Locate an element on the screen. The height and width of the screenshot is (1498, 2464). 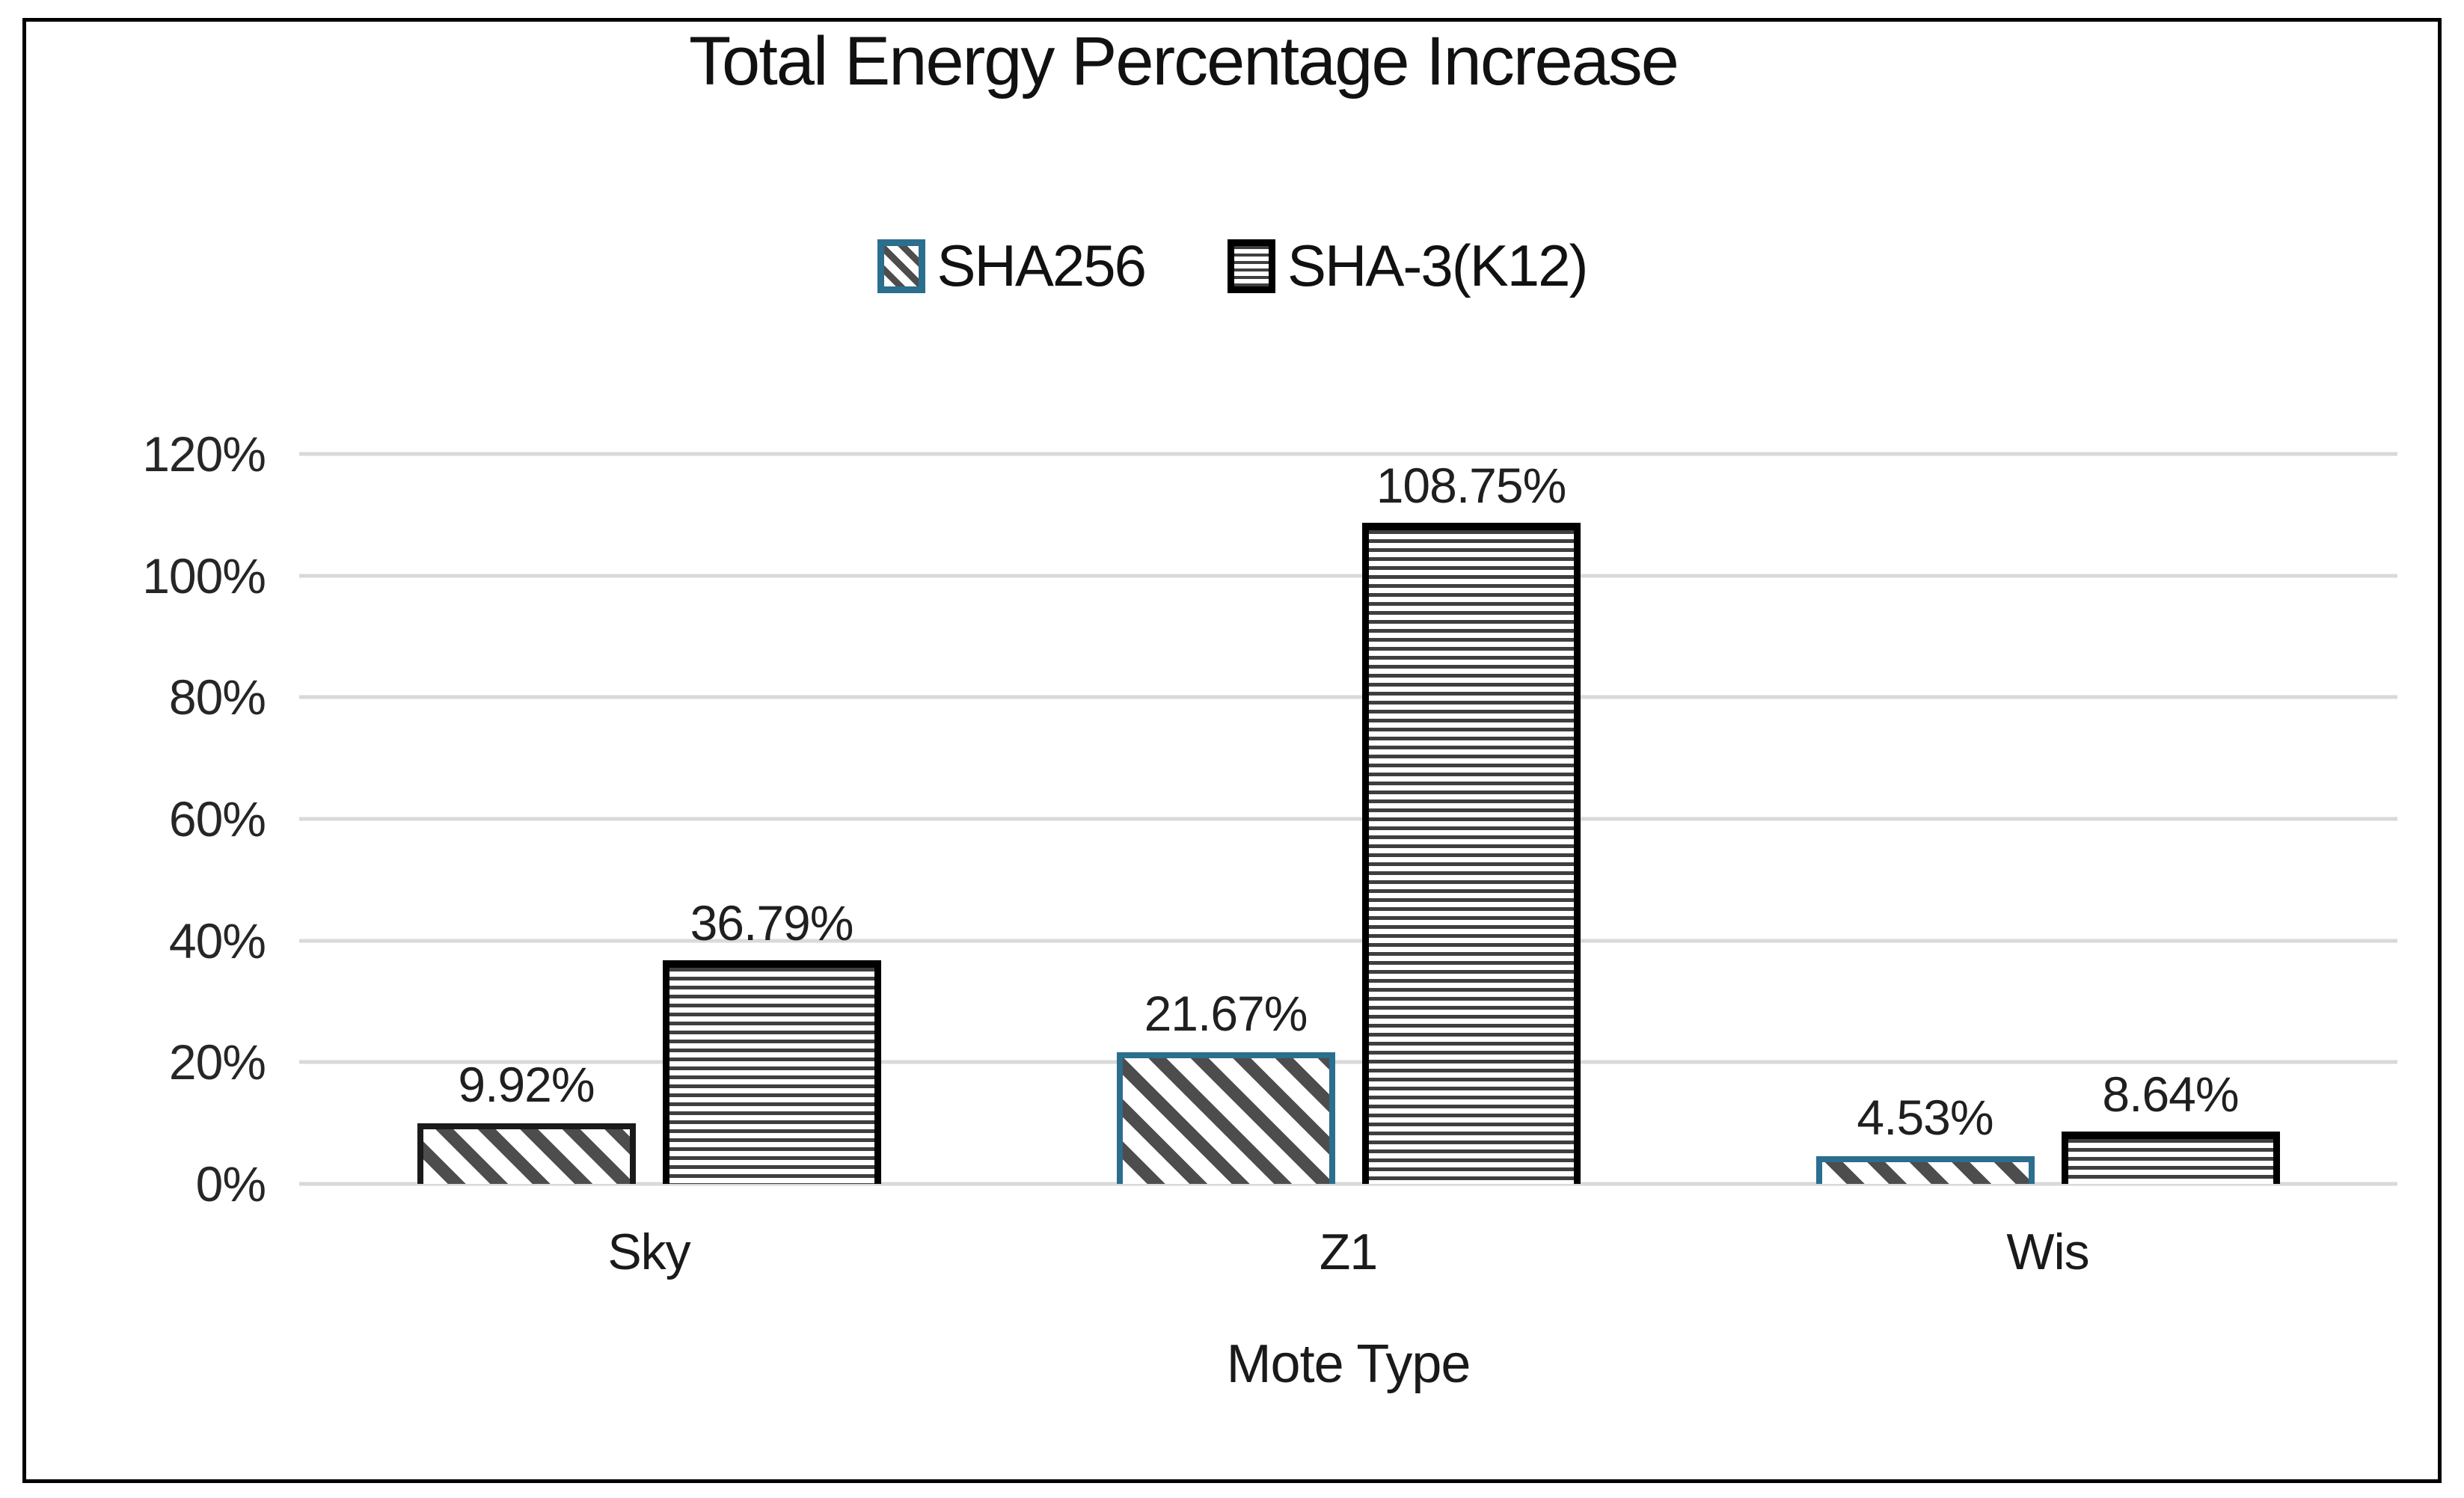
bar-z1-sha256: 21.67% is located at coordinates (1225, 1085).